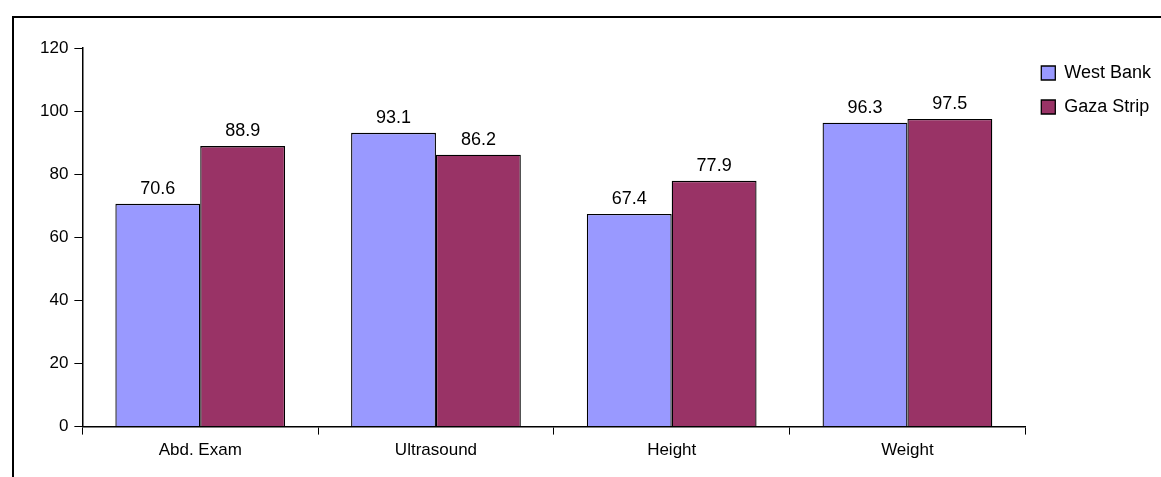  What do you see at coordinates (59, 236) in the screenshot?
I see `y-tick-label: 60` at bounding box center [59, 236].